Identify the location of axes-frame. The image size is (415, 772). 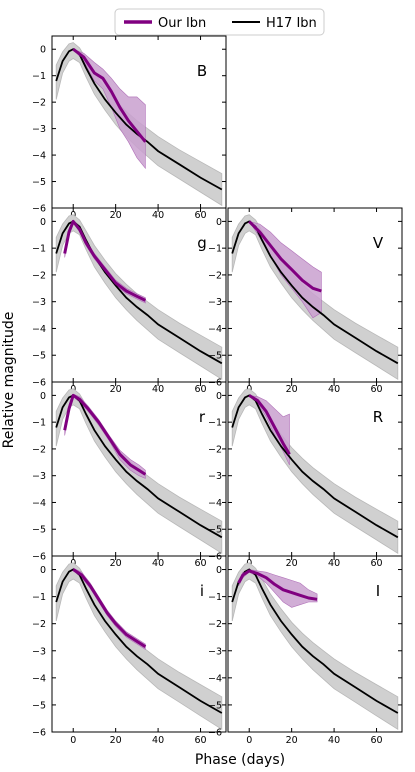
(315, 644).